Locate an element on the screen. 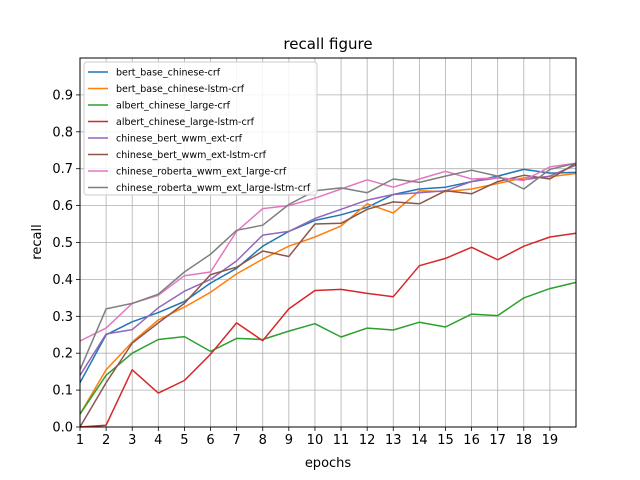 Image resolution: width=640 pixels, height=480 pixels. legend-label: albert_chinese_large-lstm-crf is located at coordinates (185, 122).